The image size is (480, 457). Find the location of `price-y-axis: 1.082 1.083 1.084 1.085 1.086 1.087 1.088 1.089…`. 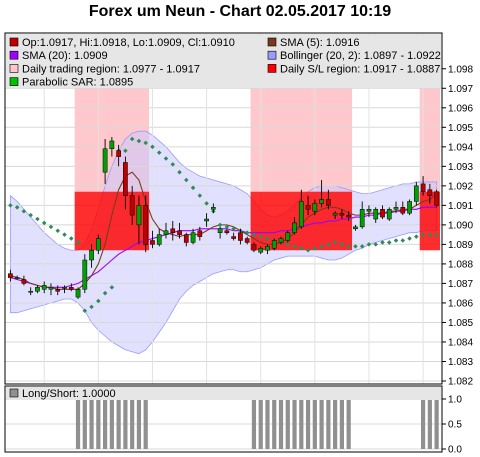

price-y-axis: 1.082 1.083 1.084 1.085 1.086 1.087 1.088 1.089… is located at coordinates (457, 226).